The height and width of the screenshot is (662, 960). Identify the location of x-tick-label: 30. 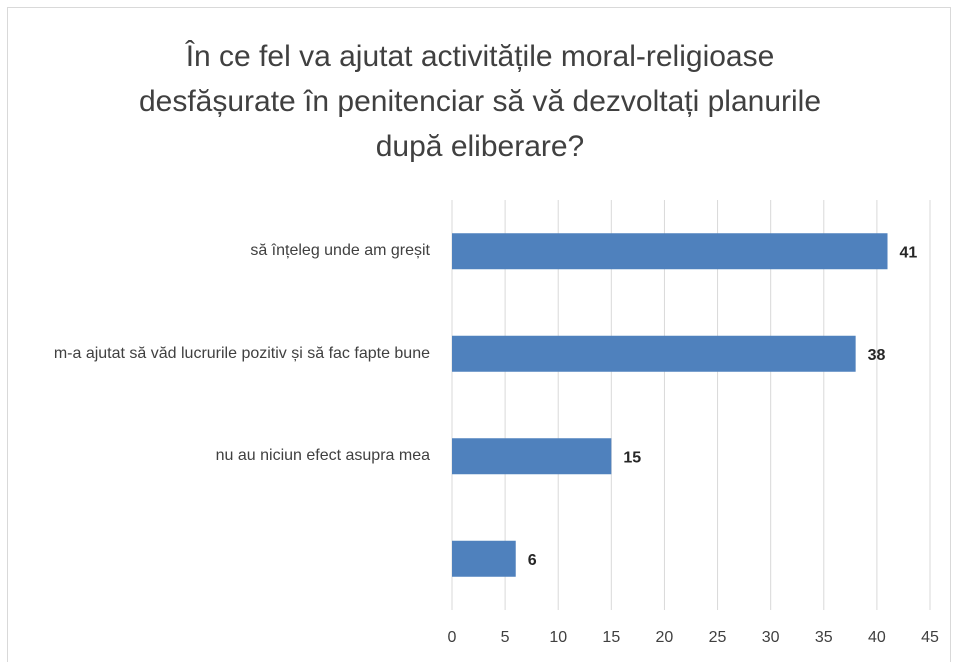
(771, 637).